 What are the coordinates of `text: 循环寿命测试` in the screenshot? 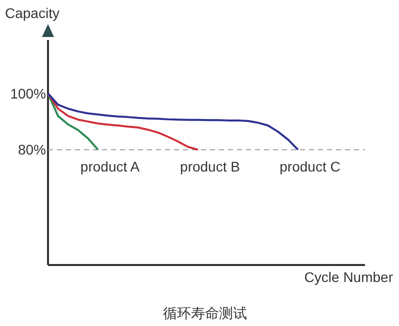 It's located at (205, 313).